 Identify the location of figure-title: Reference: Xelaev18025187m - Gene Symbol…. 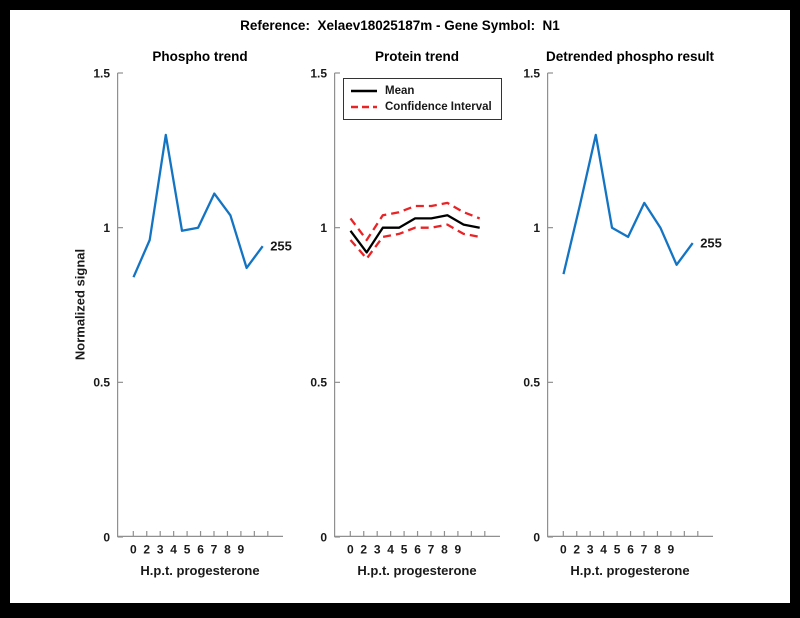
(400, 25).